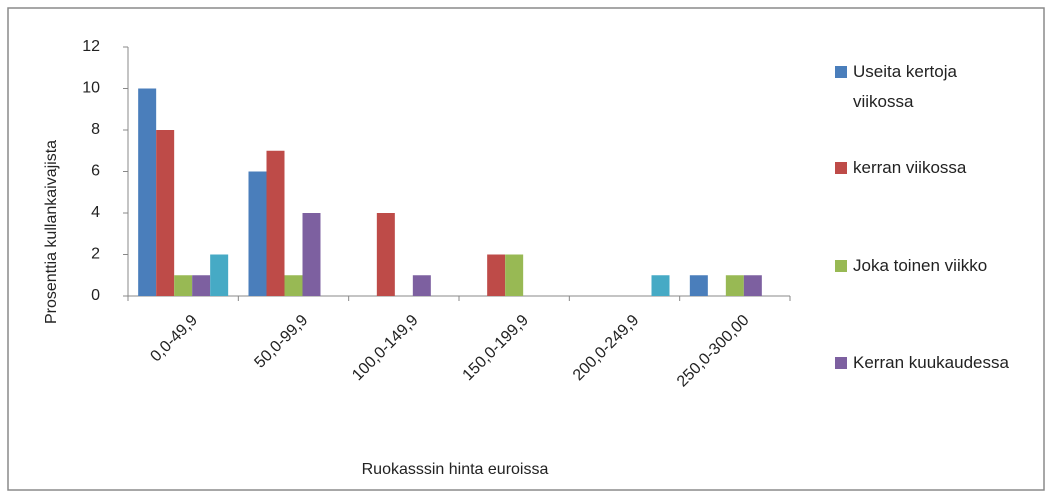 The image size is (1051, 492). I want to click on legend-item: Useita kertoja viikossa, so click(922, 87).